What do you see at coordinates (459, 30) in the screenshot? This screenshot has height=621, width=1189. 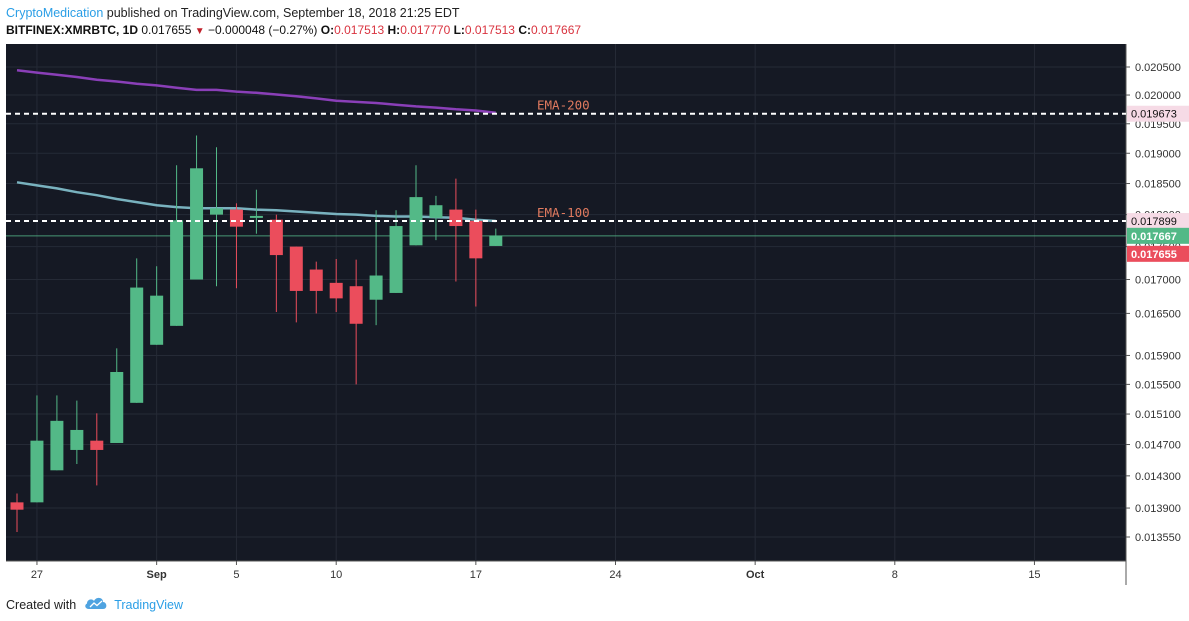 I see `low-label: L:` at bounding box center [459, 30].